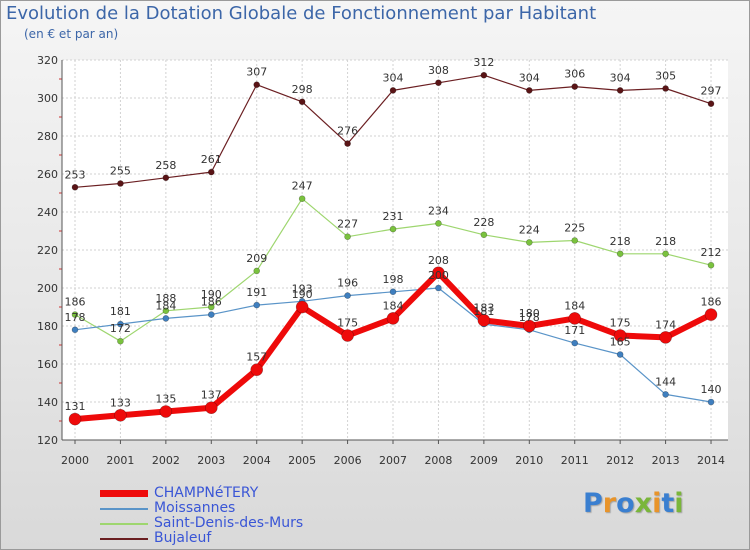 This screenshot has width=750, height=550. I want to click on data-label-moissannes: 193, so click(302, 288).